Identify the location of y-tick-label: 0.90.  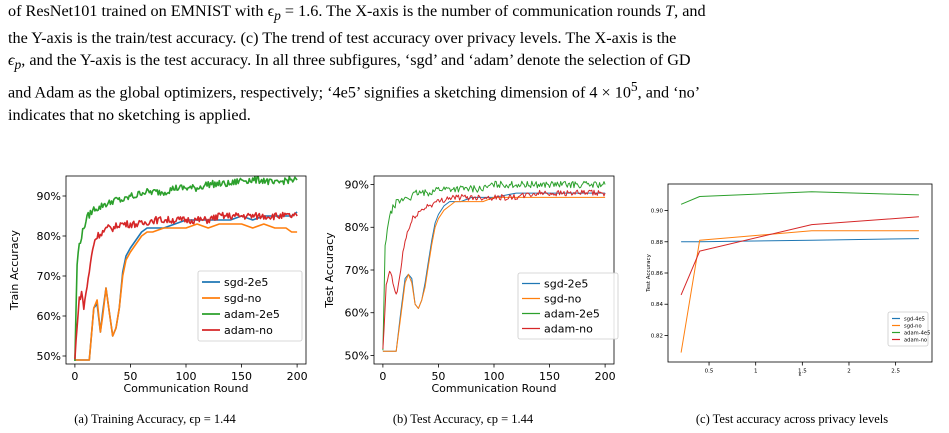
(657, 212).